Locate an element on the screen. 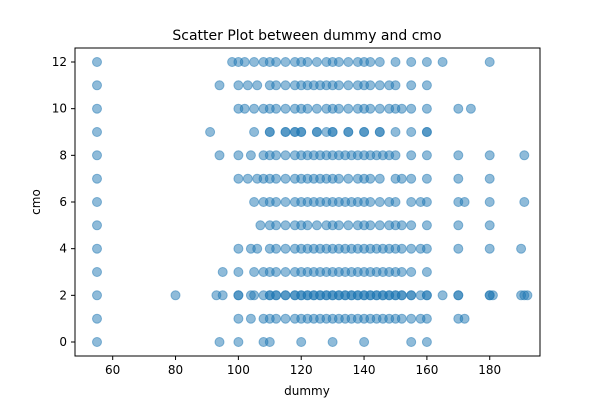 The width and height of the screenshot is (600, 400). y-tick-label: 2 is located at coordinates (63, 295).